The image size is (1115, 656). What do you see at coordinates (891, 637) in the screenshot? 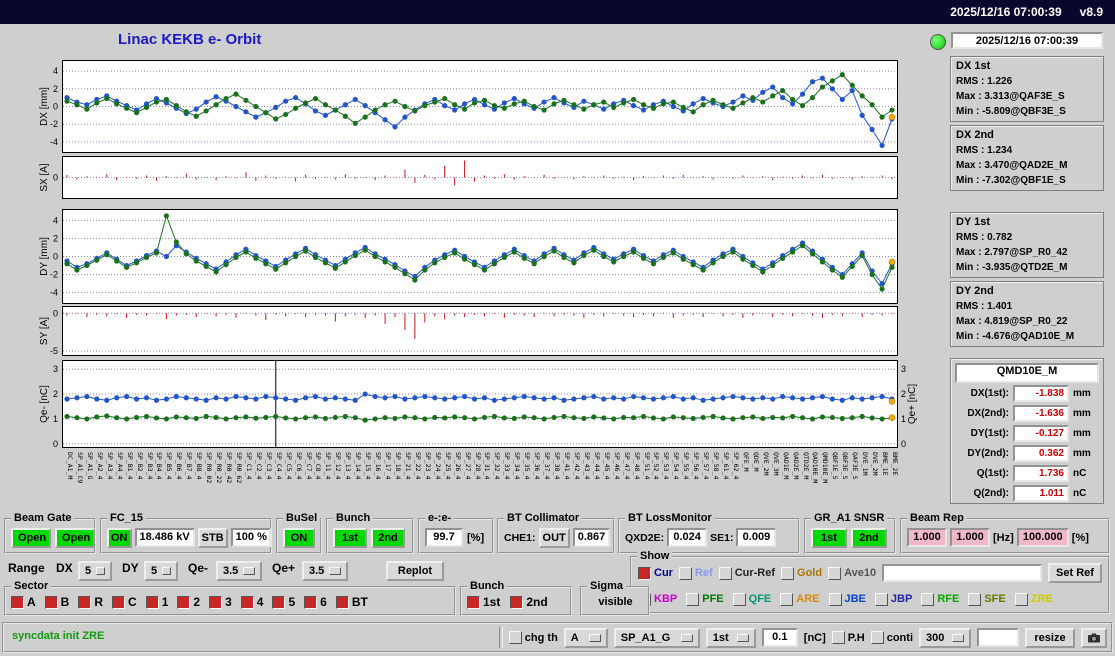
I see `conti-checkbox: conti` at bounding box center [891, 637].